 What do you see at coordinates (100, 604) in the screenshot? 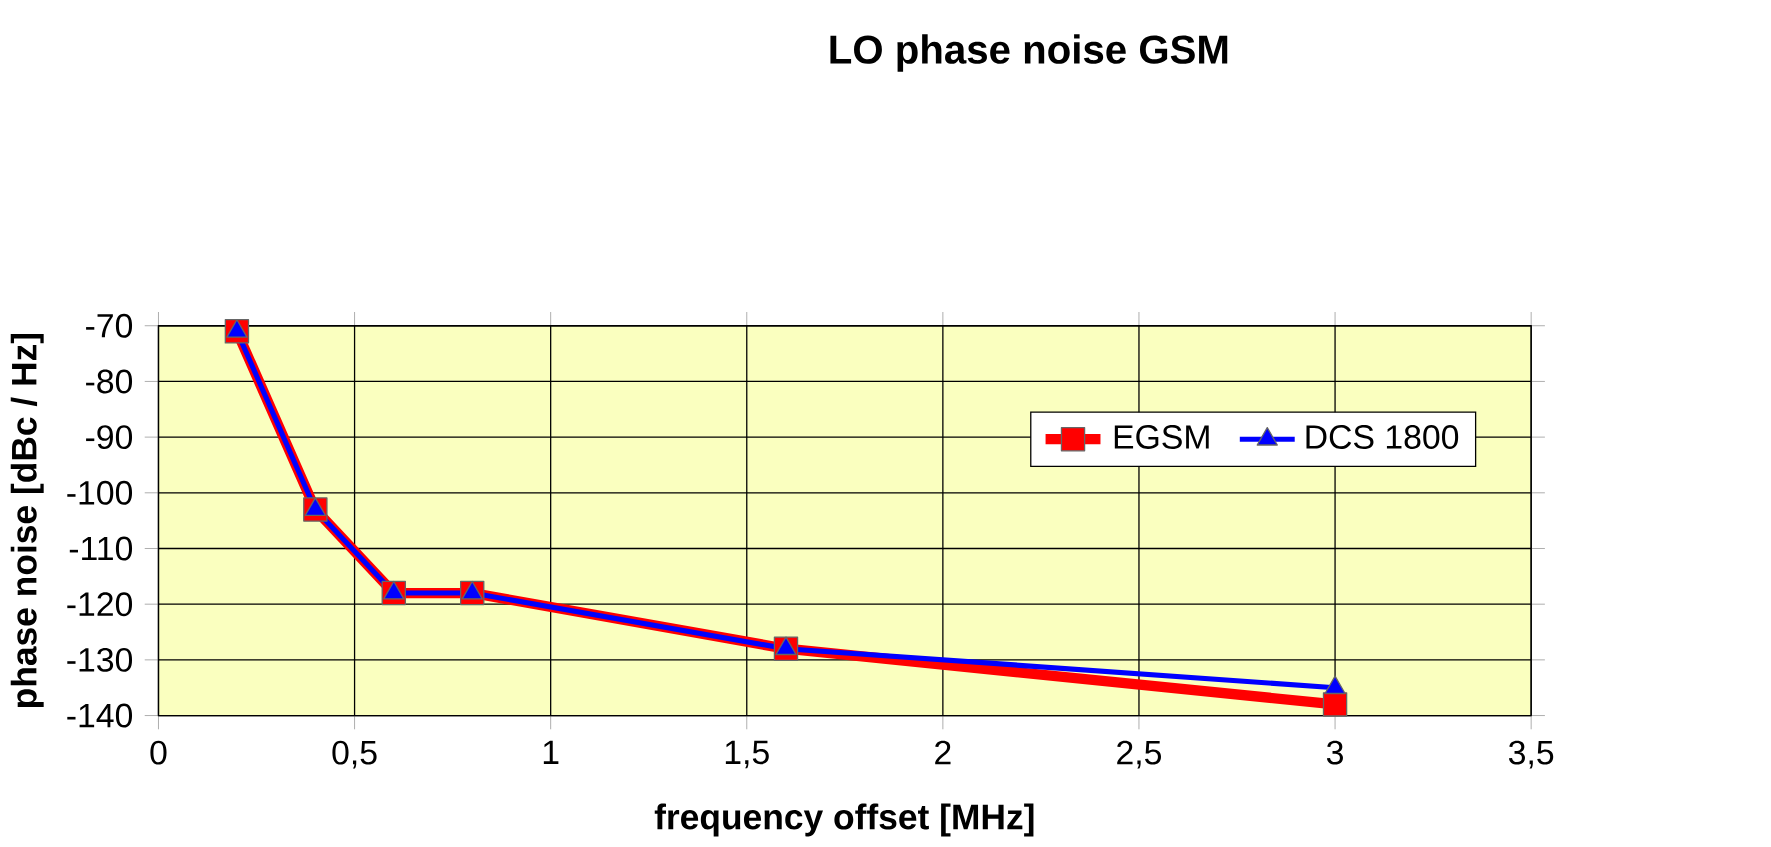
I see `y-tick-label: -120` at bounding box center [100, 604].